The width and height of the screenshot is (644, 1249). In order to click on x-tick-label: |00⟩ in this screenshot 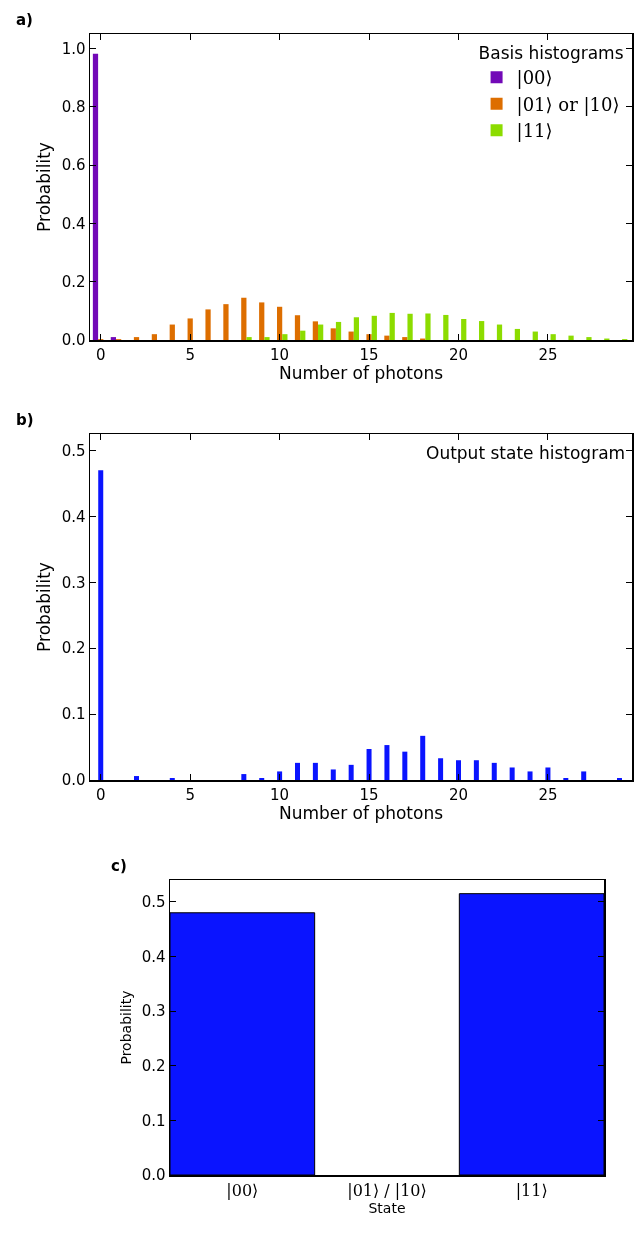, I will do `click(242, 1190)`.